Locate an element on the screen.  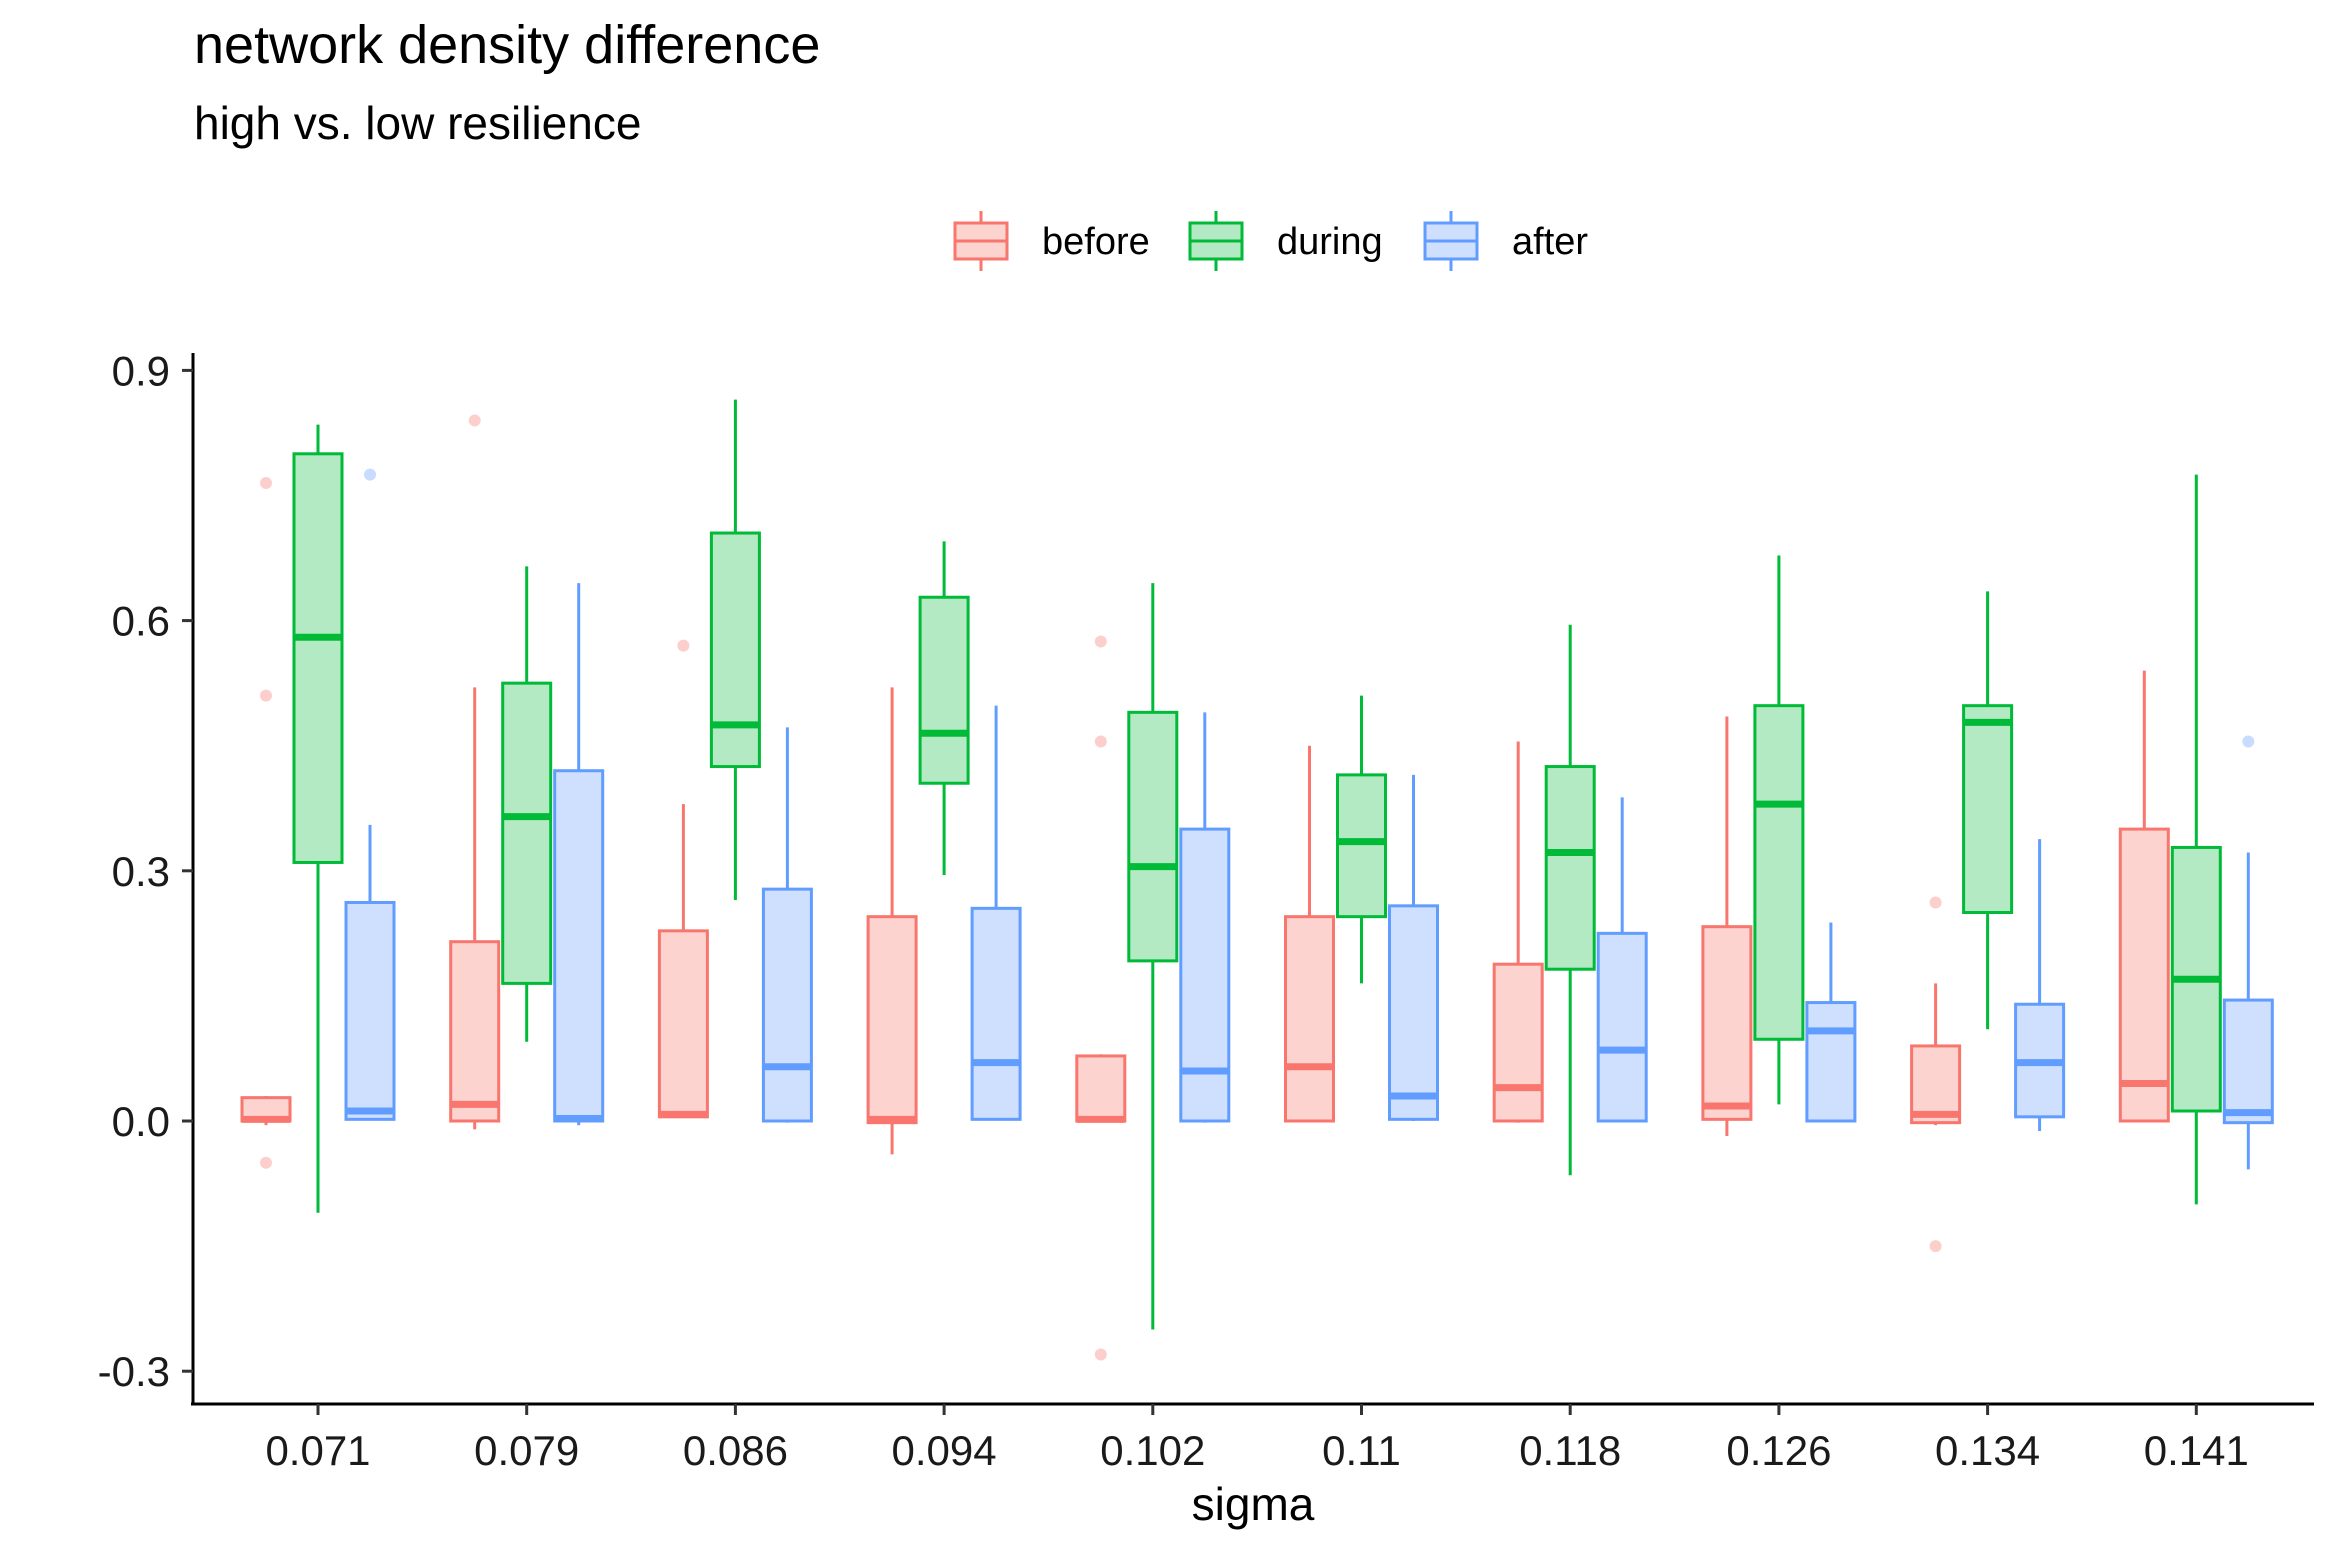
y-tick-label: 0.0 is located at coordinates (141, 1121).